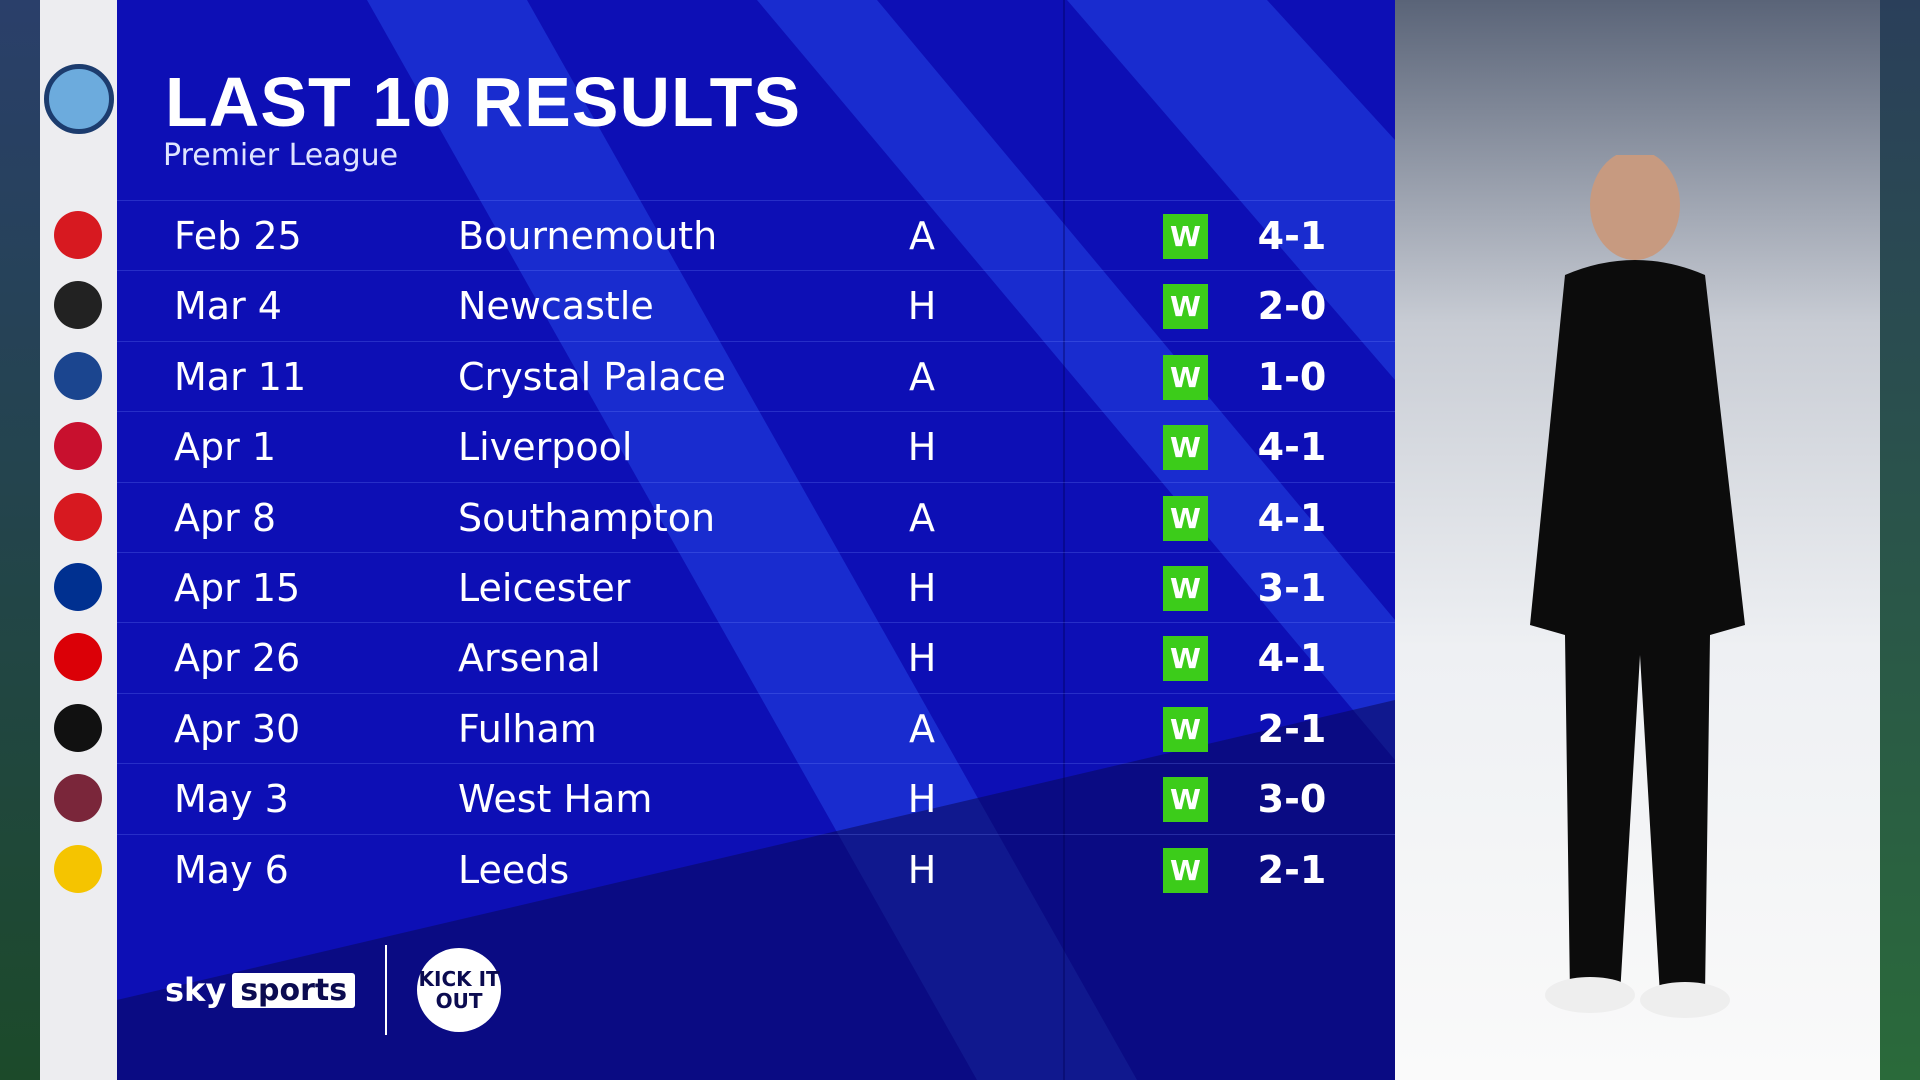 This screenshot has height=1080, width=1920. I want to click on result-row: Apr 15 Leicester H W 3-1, so click(756, 587).